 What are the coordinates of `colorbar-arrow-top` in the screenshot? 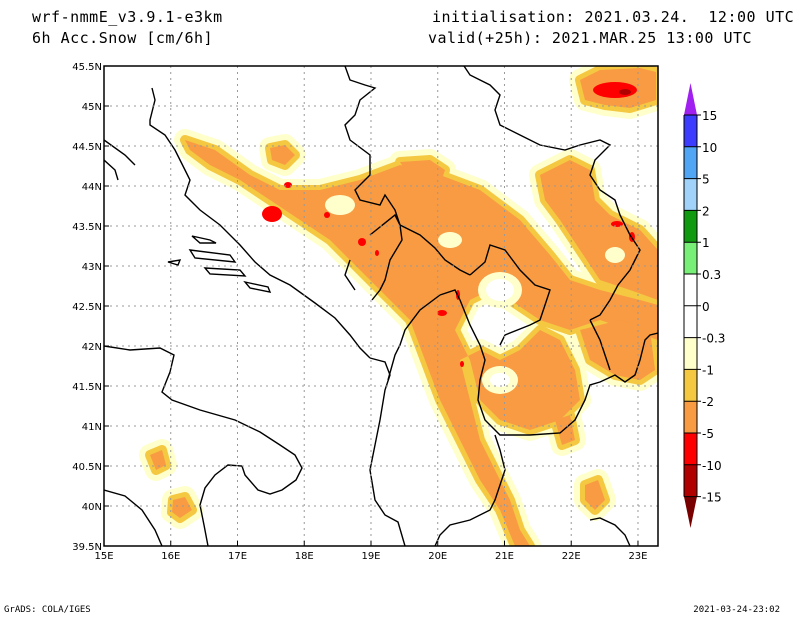 It's located at (690, 99).